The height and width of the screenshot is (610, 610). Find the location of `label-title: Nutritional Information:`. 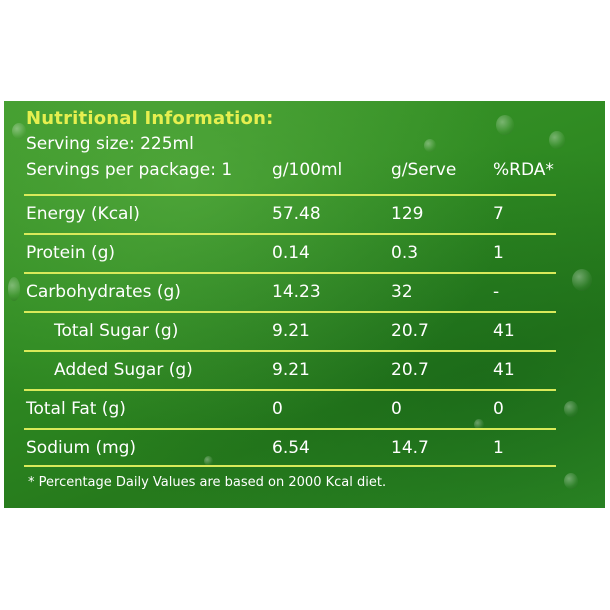

label-title: Nutritional Information: is located at coordinates (150, 118).